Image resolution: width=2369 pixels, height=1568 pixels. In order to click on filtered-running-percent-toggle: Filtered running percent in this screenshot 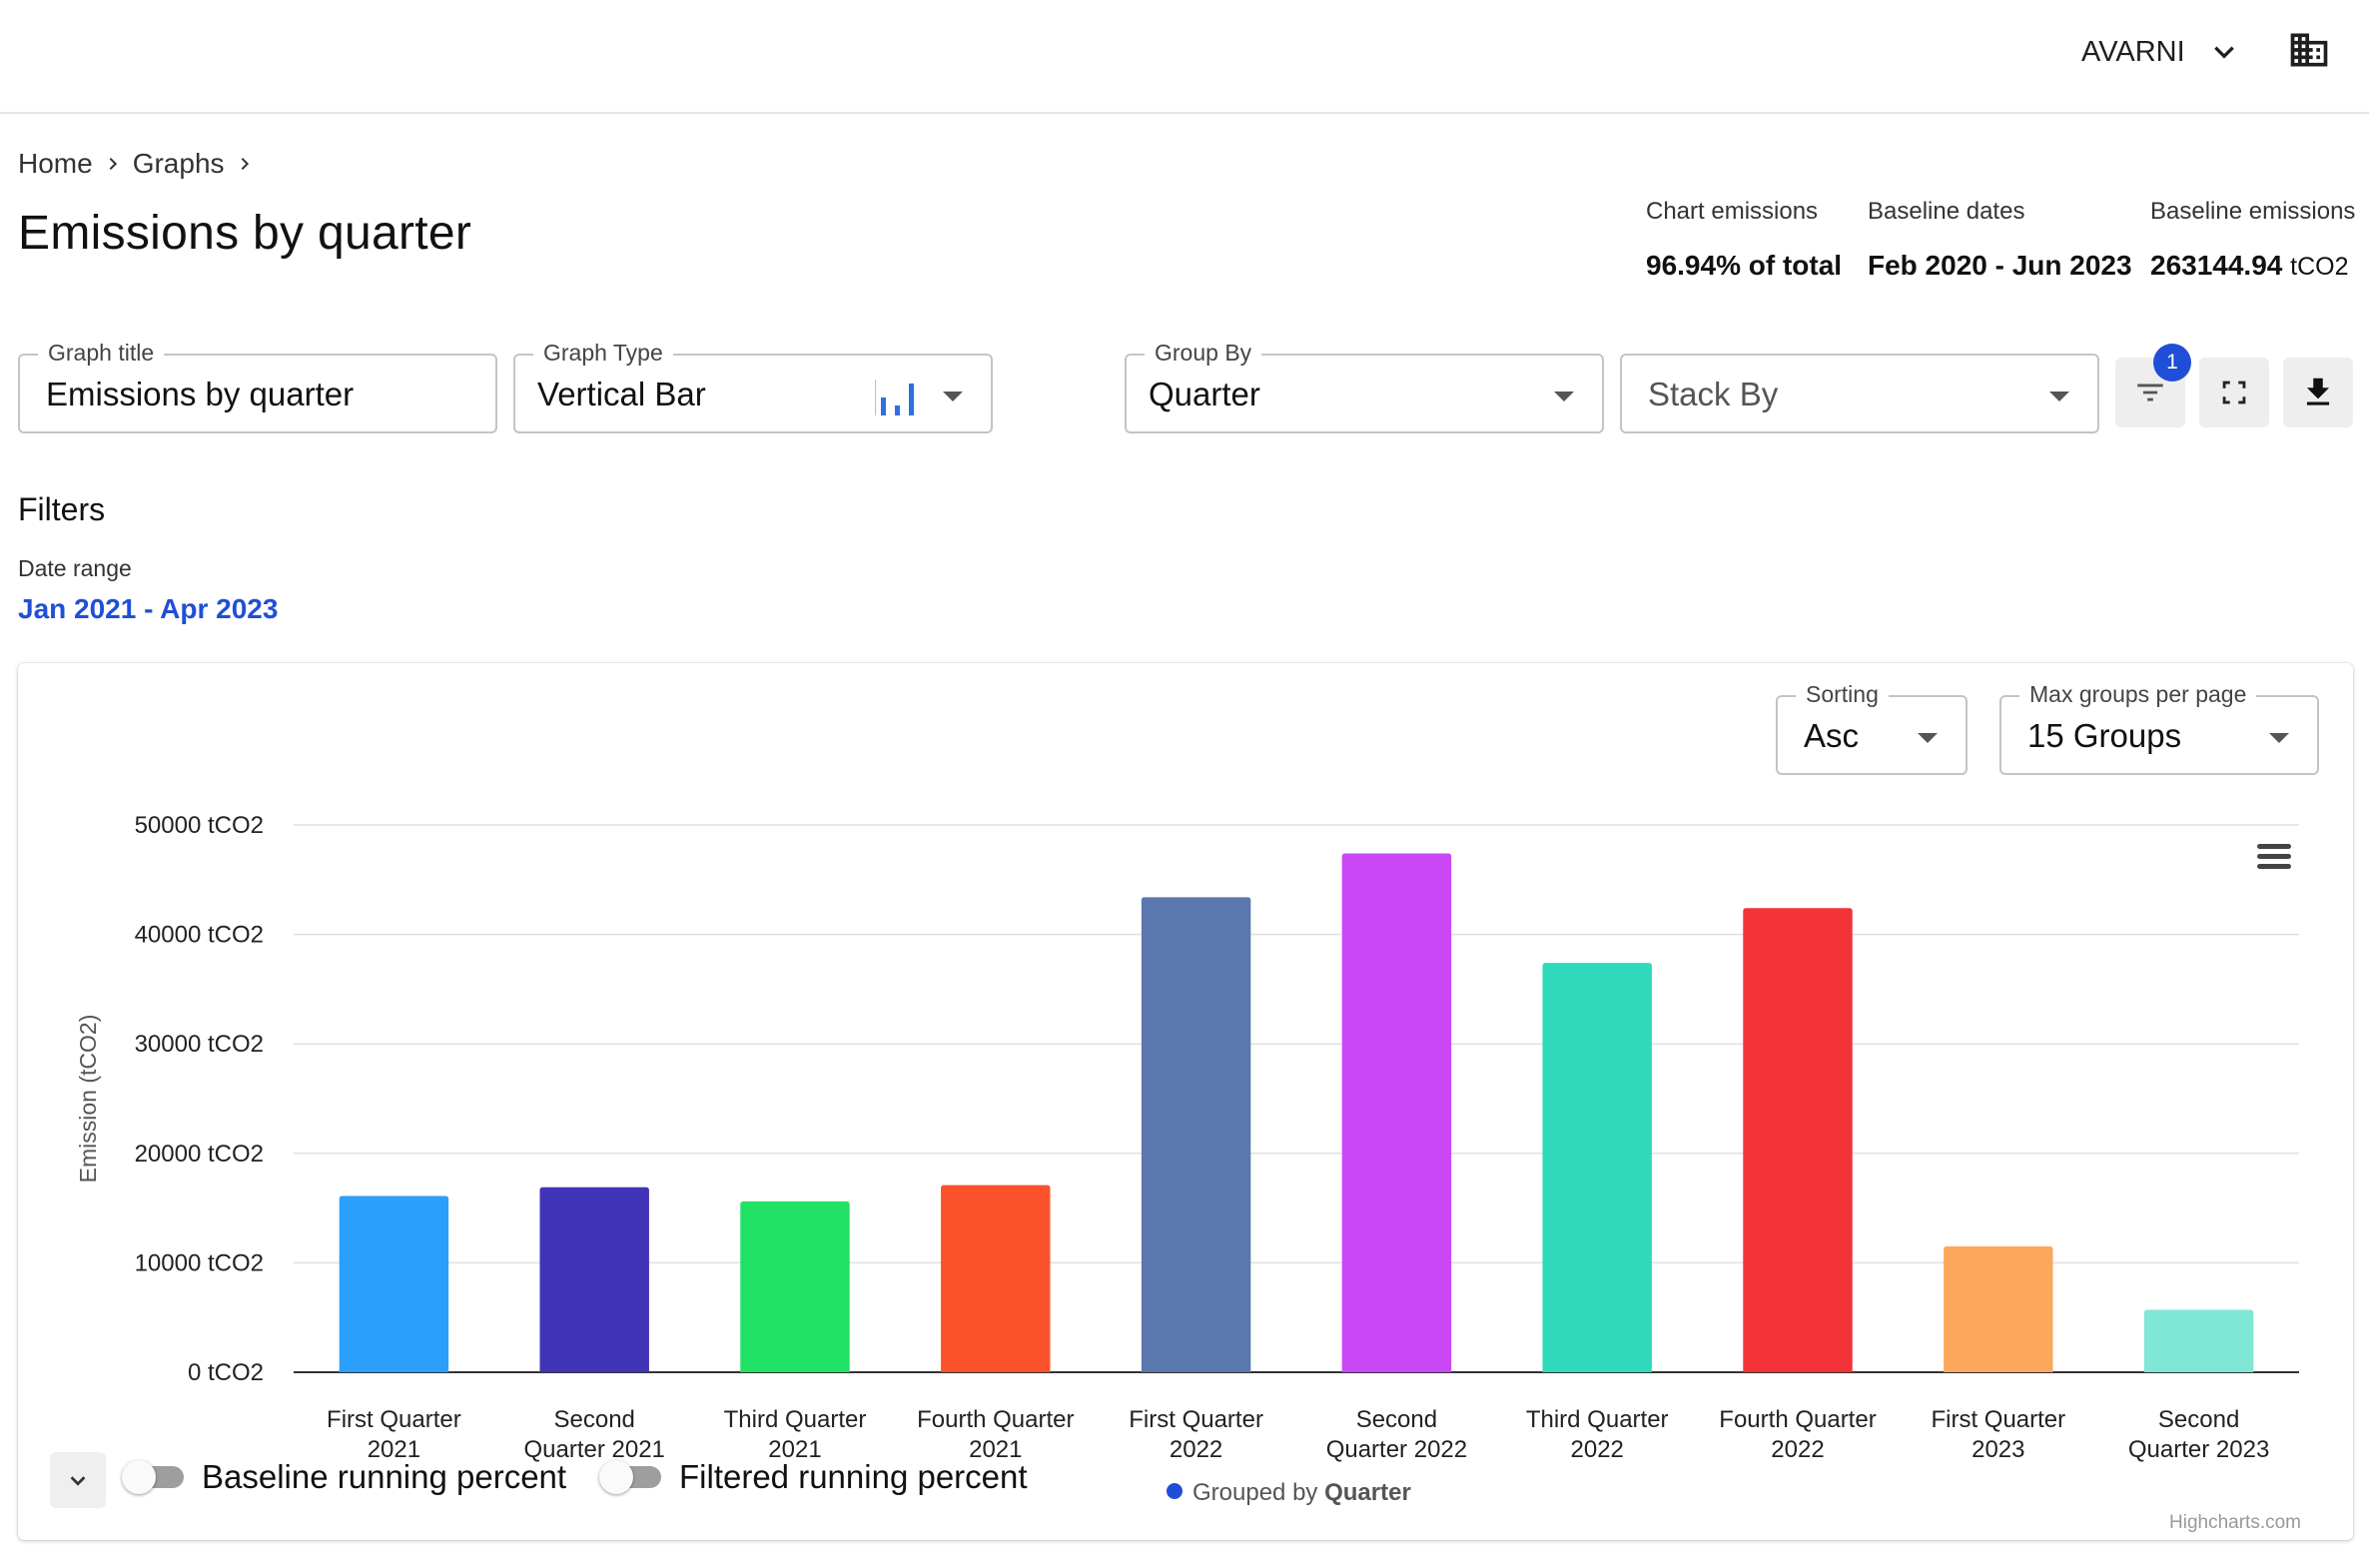, I will do `click(814, 1477)`.